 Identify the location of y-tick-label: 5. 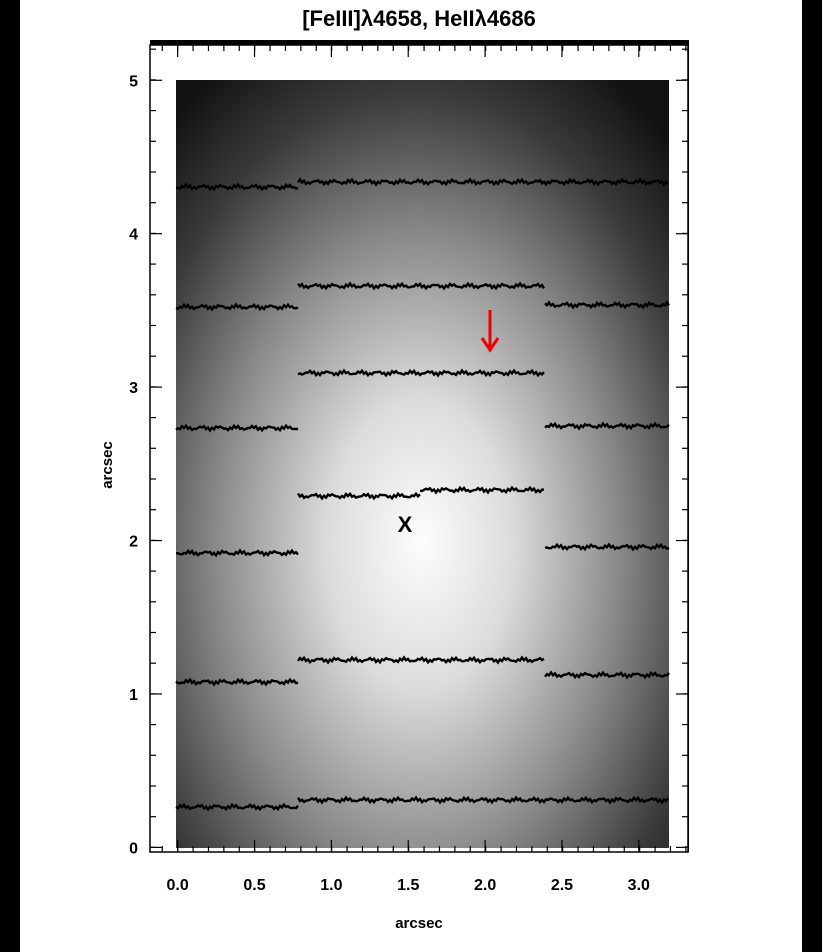
(133, 81).